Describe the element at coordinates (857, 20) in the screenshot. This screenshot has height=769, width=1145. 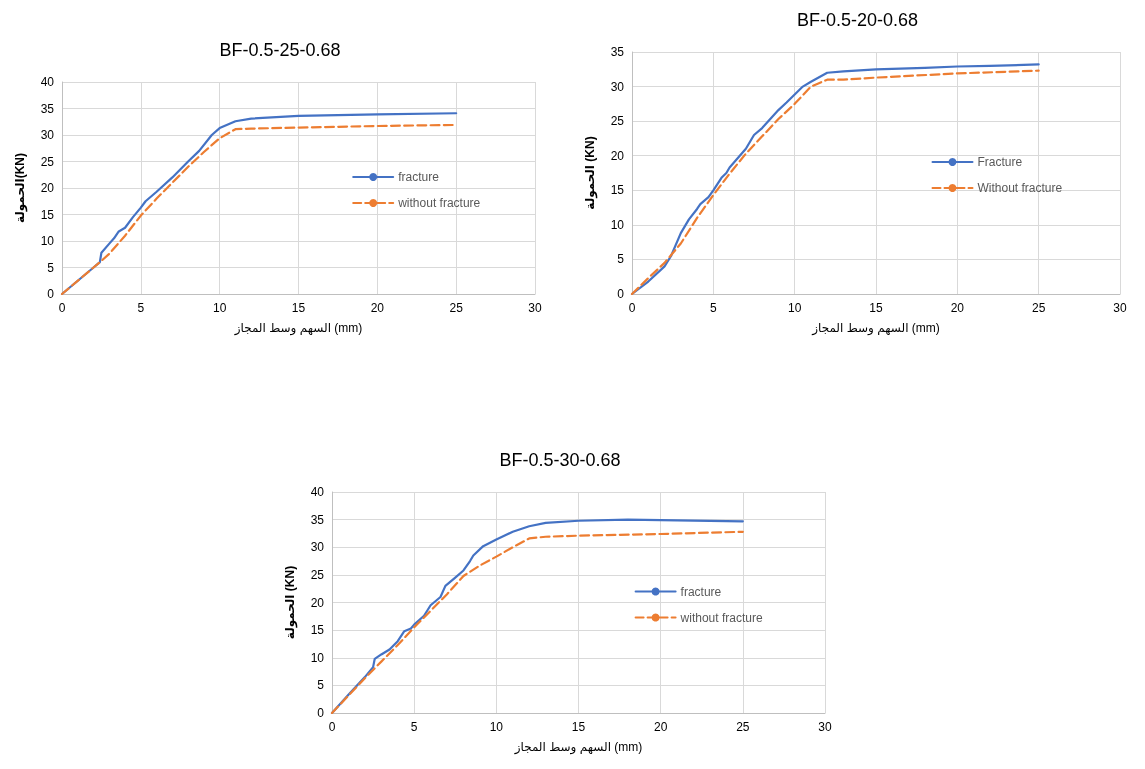
I see `chart-title: BF-0.5-20-0.68` at that location.